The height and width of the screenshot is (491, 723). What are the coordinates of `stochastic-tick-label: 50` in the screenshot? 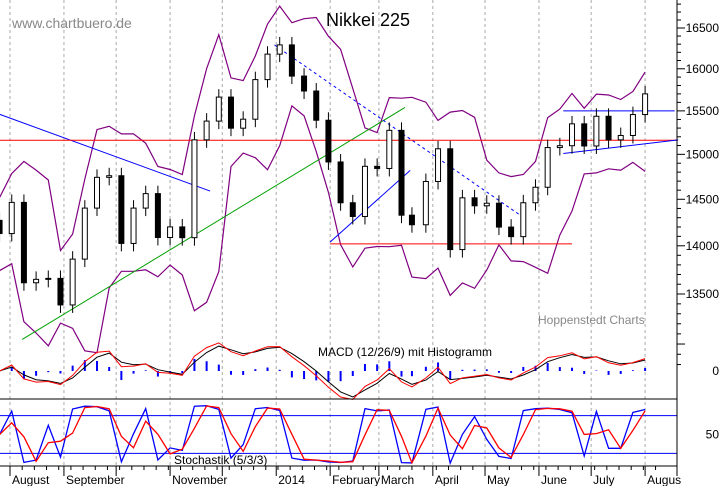 It's located at (713, 435).